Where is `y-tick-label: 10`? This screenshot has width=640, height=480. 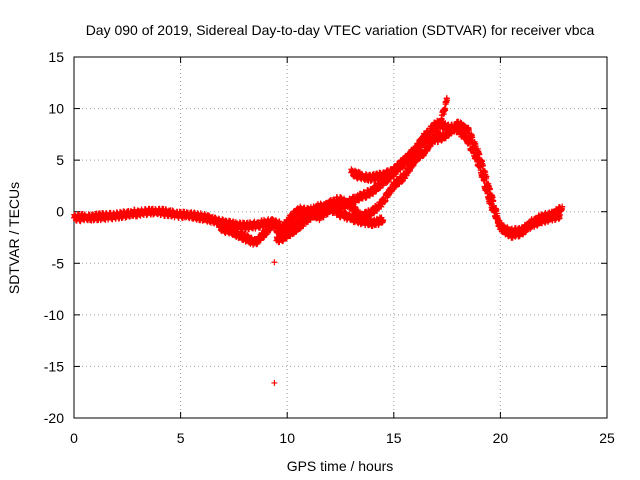 y-tick-label: 10 is located at coordinates (56, 109).